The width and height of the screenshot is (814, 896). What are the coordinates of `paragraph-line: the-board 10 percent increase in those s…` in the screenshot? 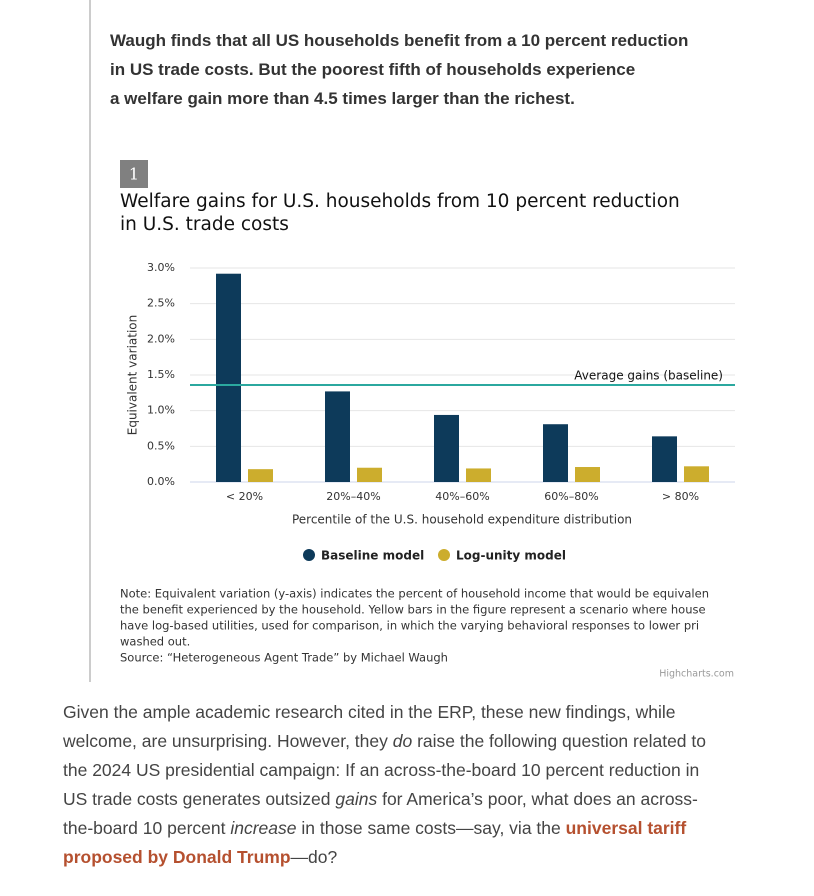 It's located at (384, 828).